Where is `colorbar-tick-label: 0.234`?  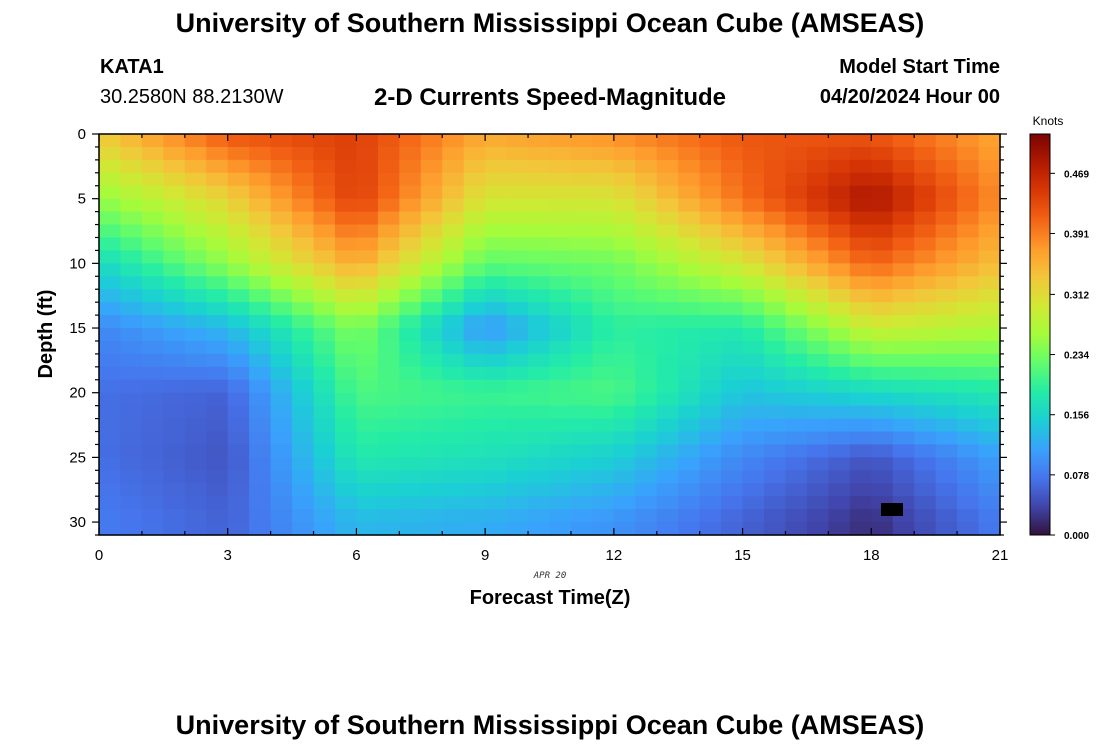 colorbar-tick-label: 0.234 is located at coordinates (1076, 356).